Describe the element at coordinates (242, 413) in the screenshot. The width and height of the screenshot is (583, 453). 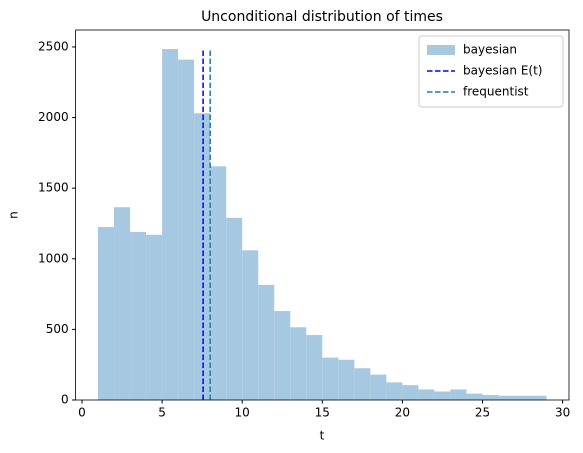
I see `x-tick-label: 10` at that location.